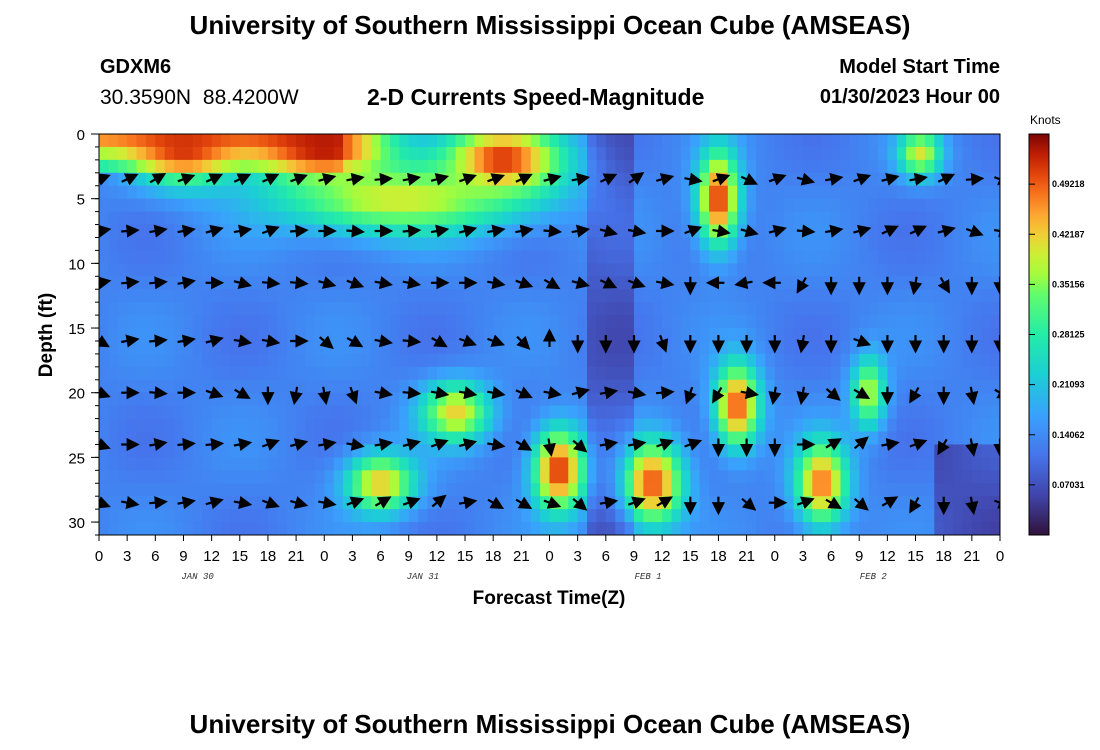 The width and height of the screenshot is (1100, 750). Describe the element at coordinates (99, 556) in the screenshot. I see `x-tick-label: 0` at that location.